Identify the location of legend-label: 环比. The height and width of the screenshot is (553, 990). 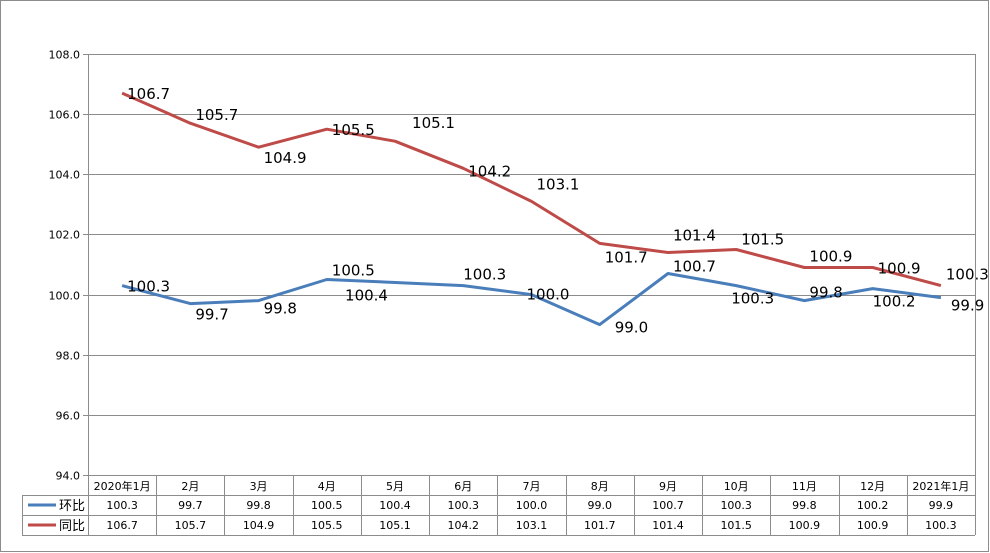
(72, 506).